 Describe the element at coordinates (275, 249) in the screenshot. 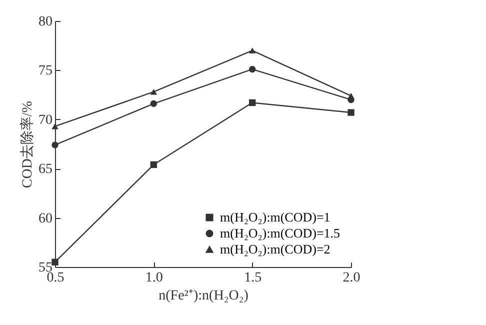

I see `legend-label: m(H₂O₂):m(COD)=2` at that location.